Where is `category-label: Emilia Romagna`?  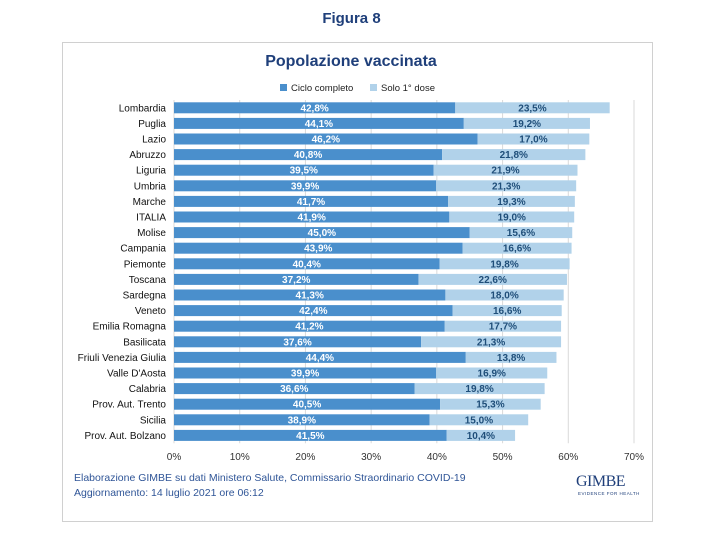 category-label: Emilia Romagna is located at coordinates (130, 327).